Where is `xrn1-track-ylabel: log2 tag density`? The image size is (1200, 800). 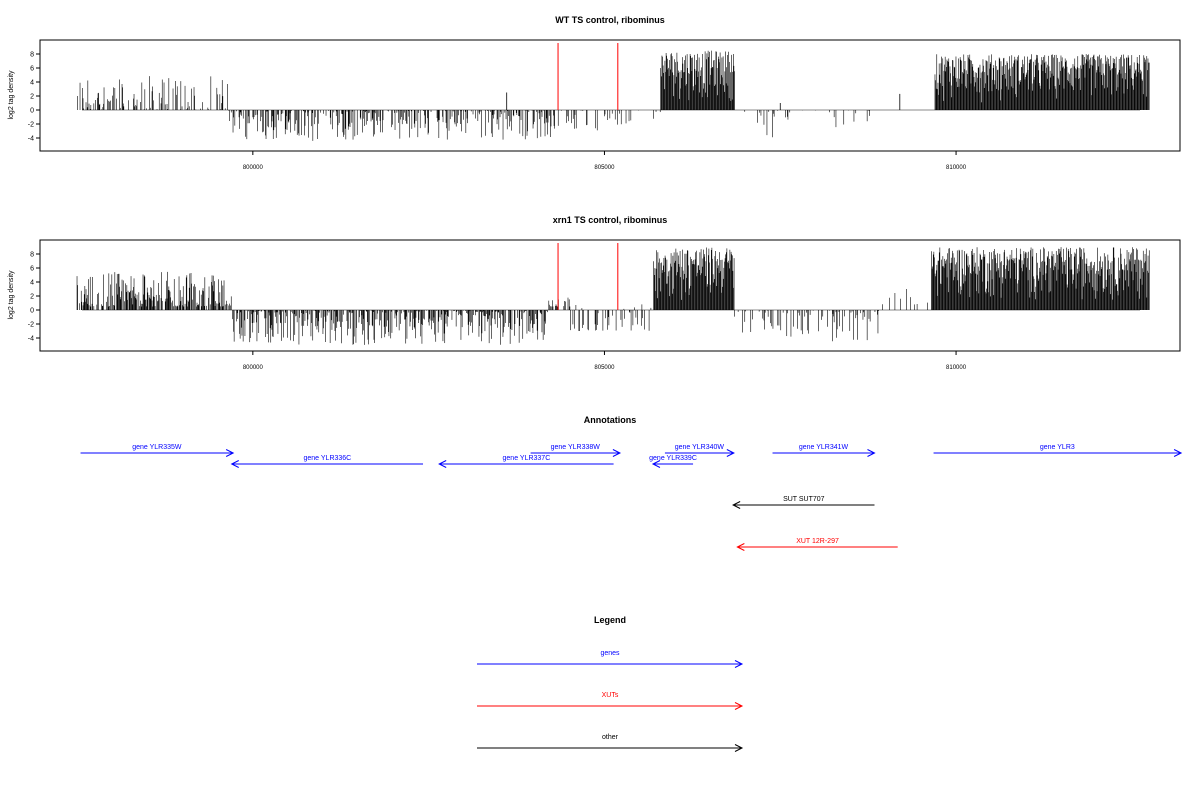
xrn1-track-ylabel: log2 tag density is located at coordinates (11, 295).